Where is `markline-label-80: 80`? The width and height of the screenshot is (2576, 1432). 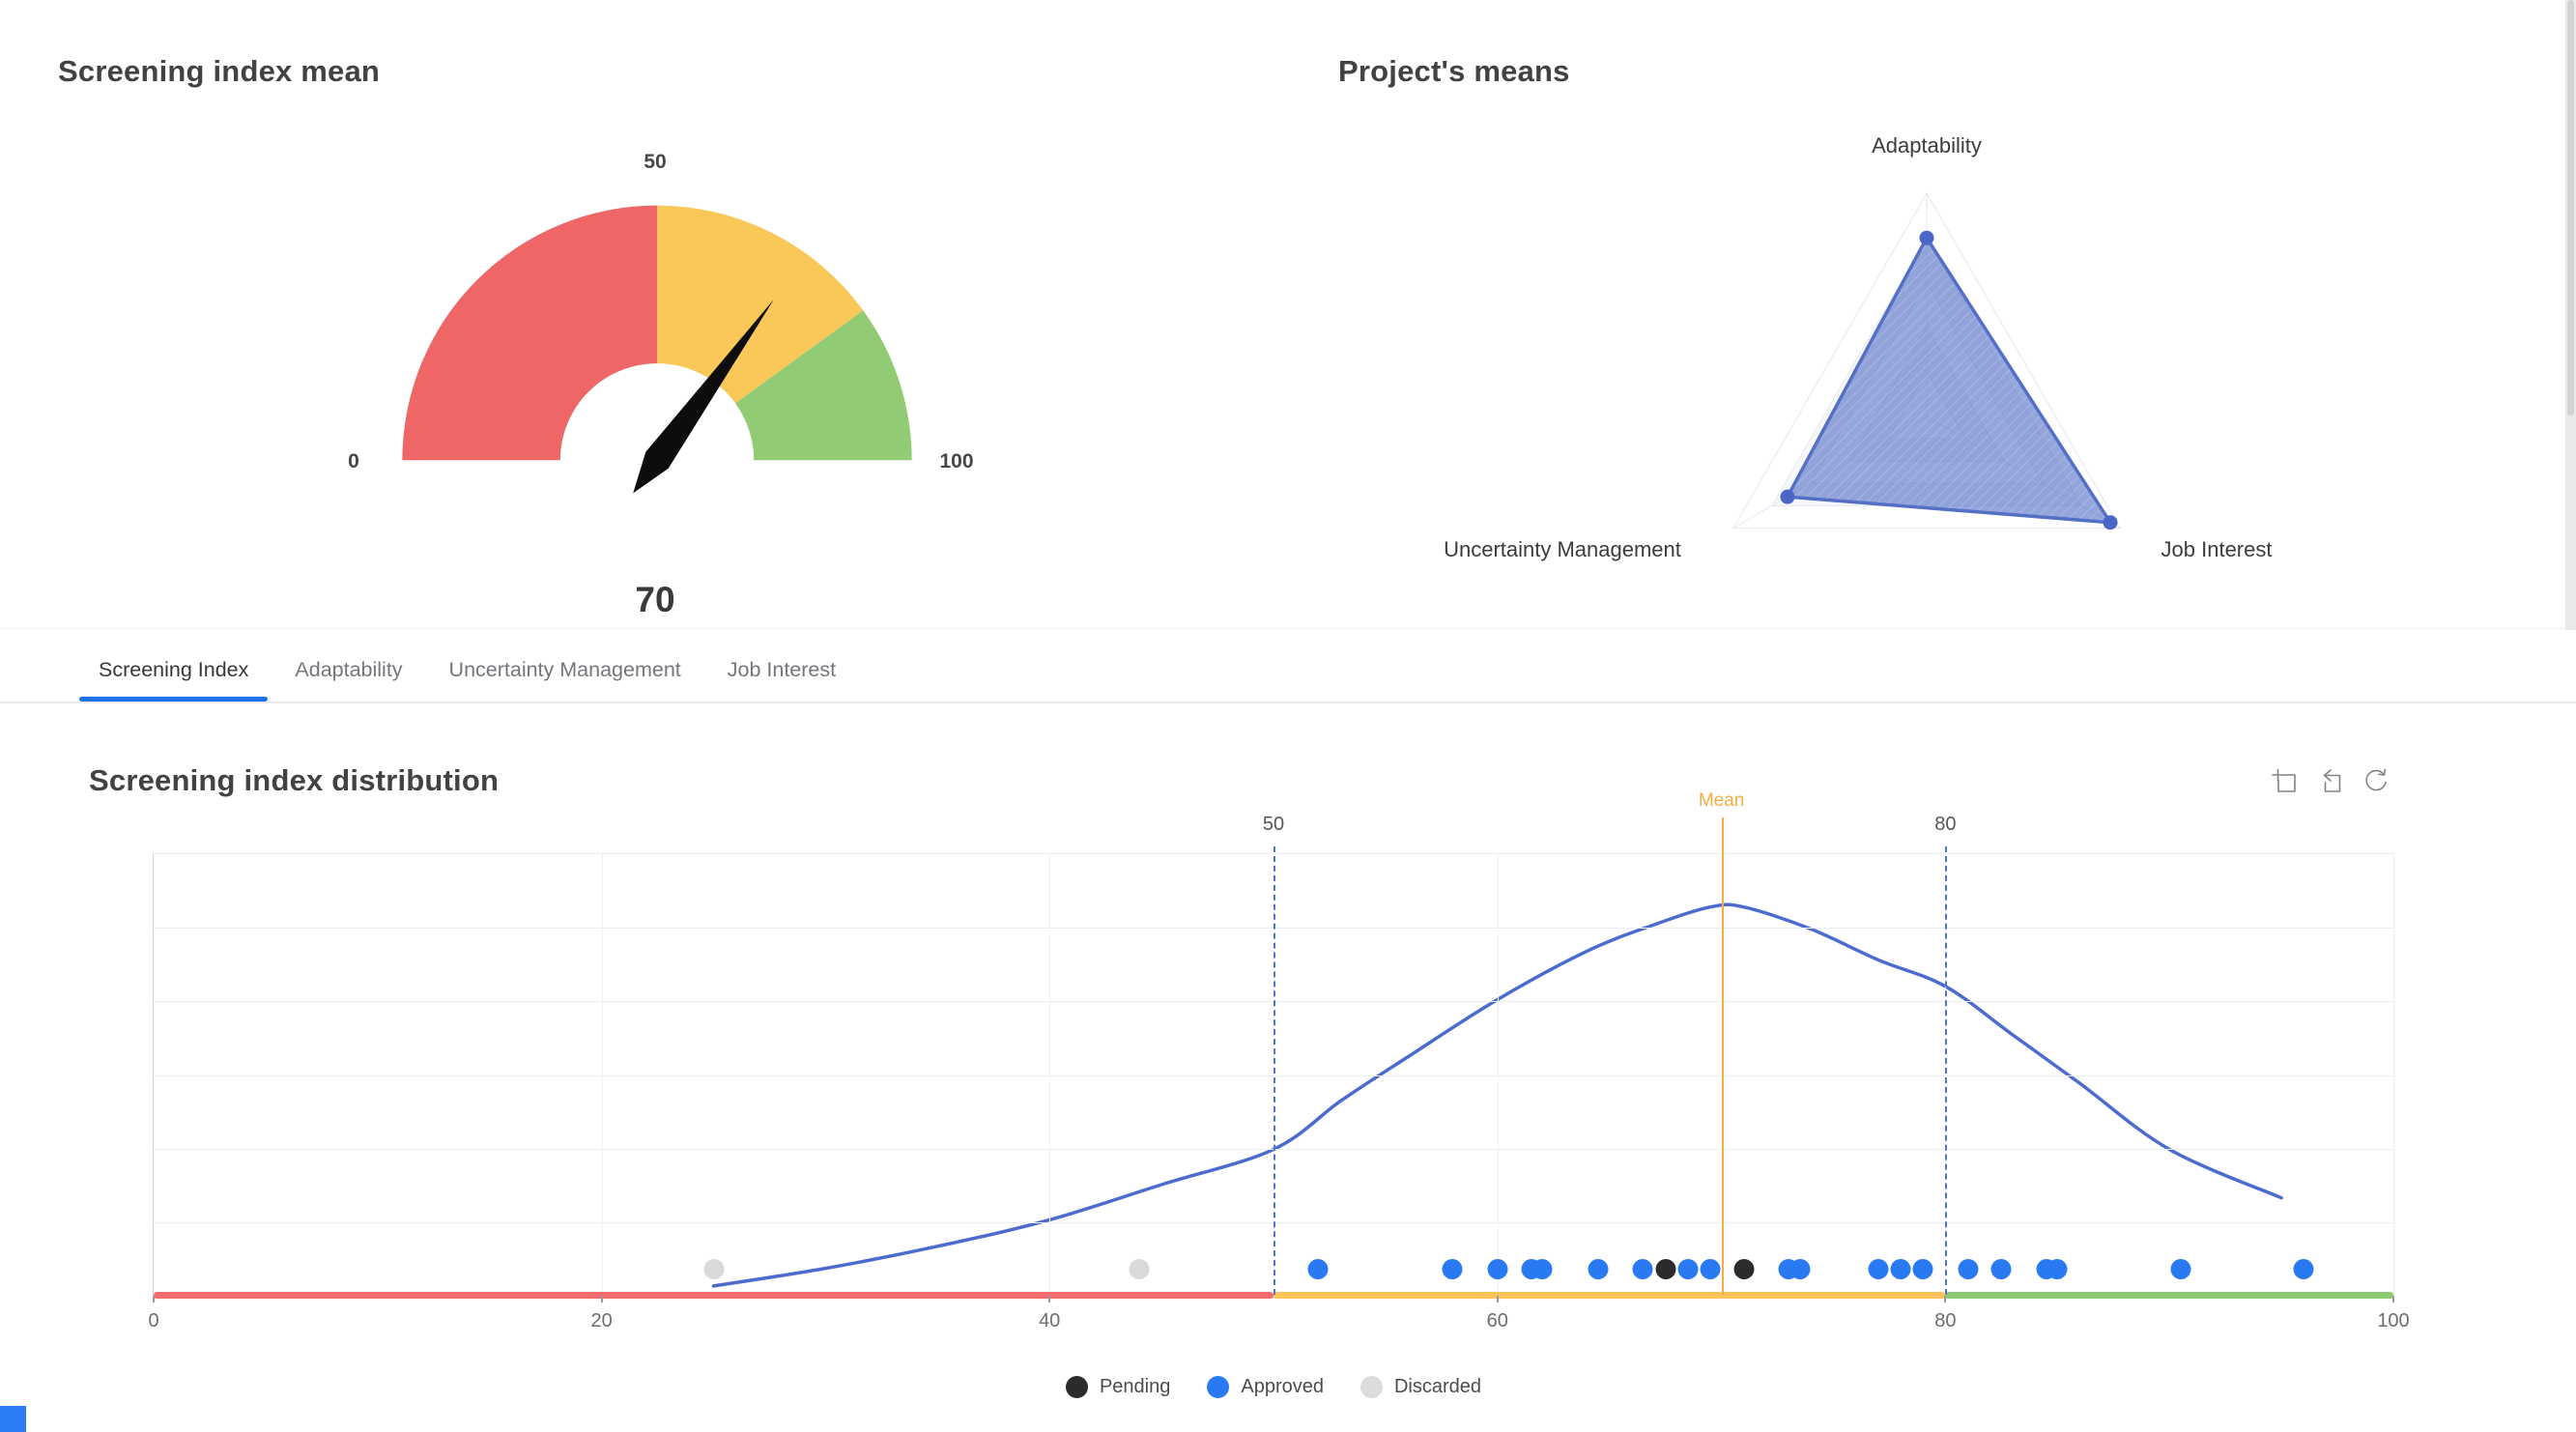
markline-label-80: 80 is located at coordinates (1946, 825).